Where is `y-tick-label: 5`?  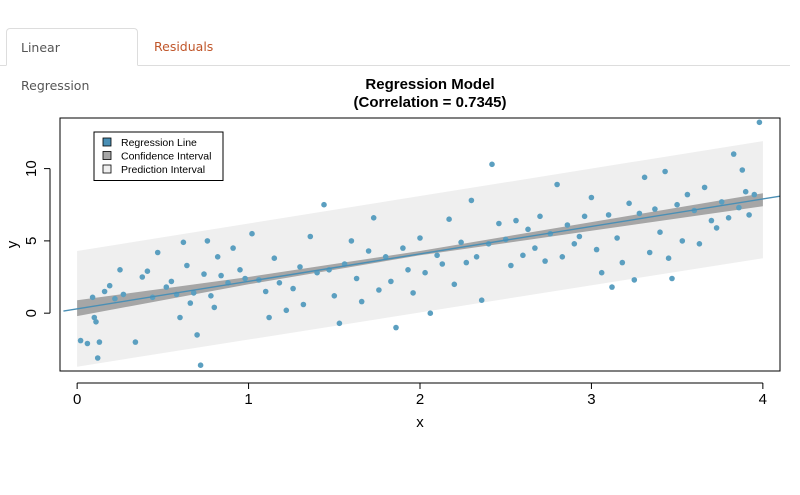
y-tick-label: 5 is located at coordinates (31, 241).